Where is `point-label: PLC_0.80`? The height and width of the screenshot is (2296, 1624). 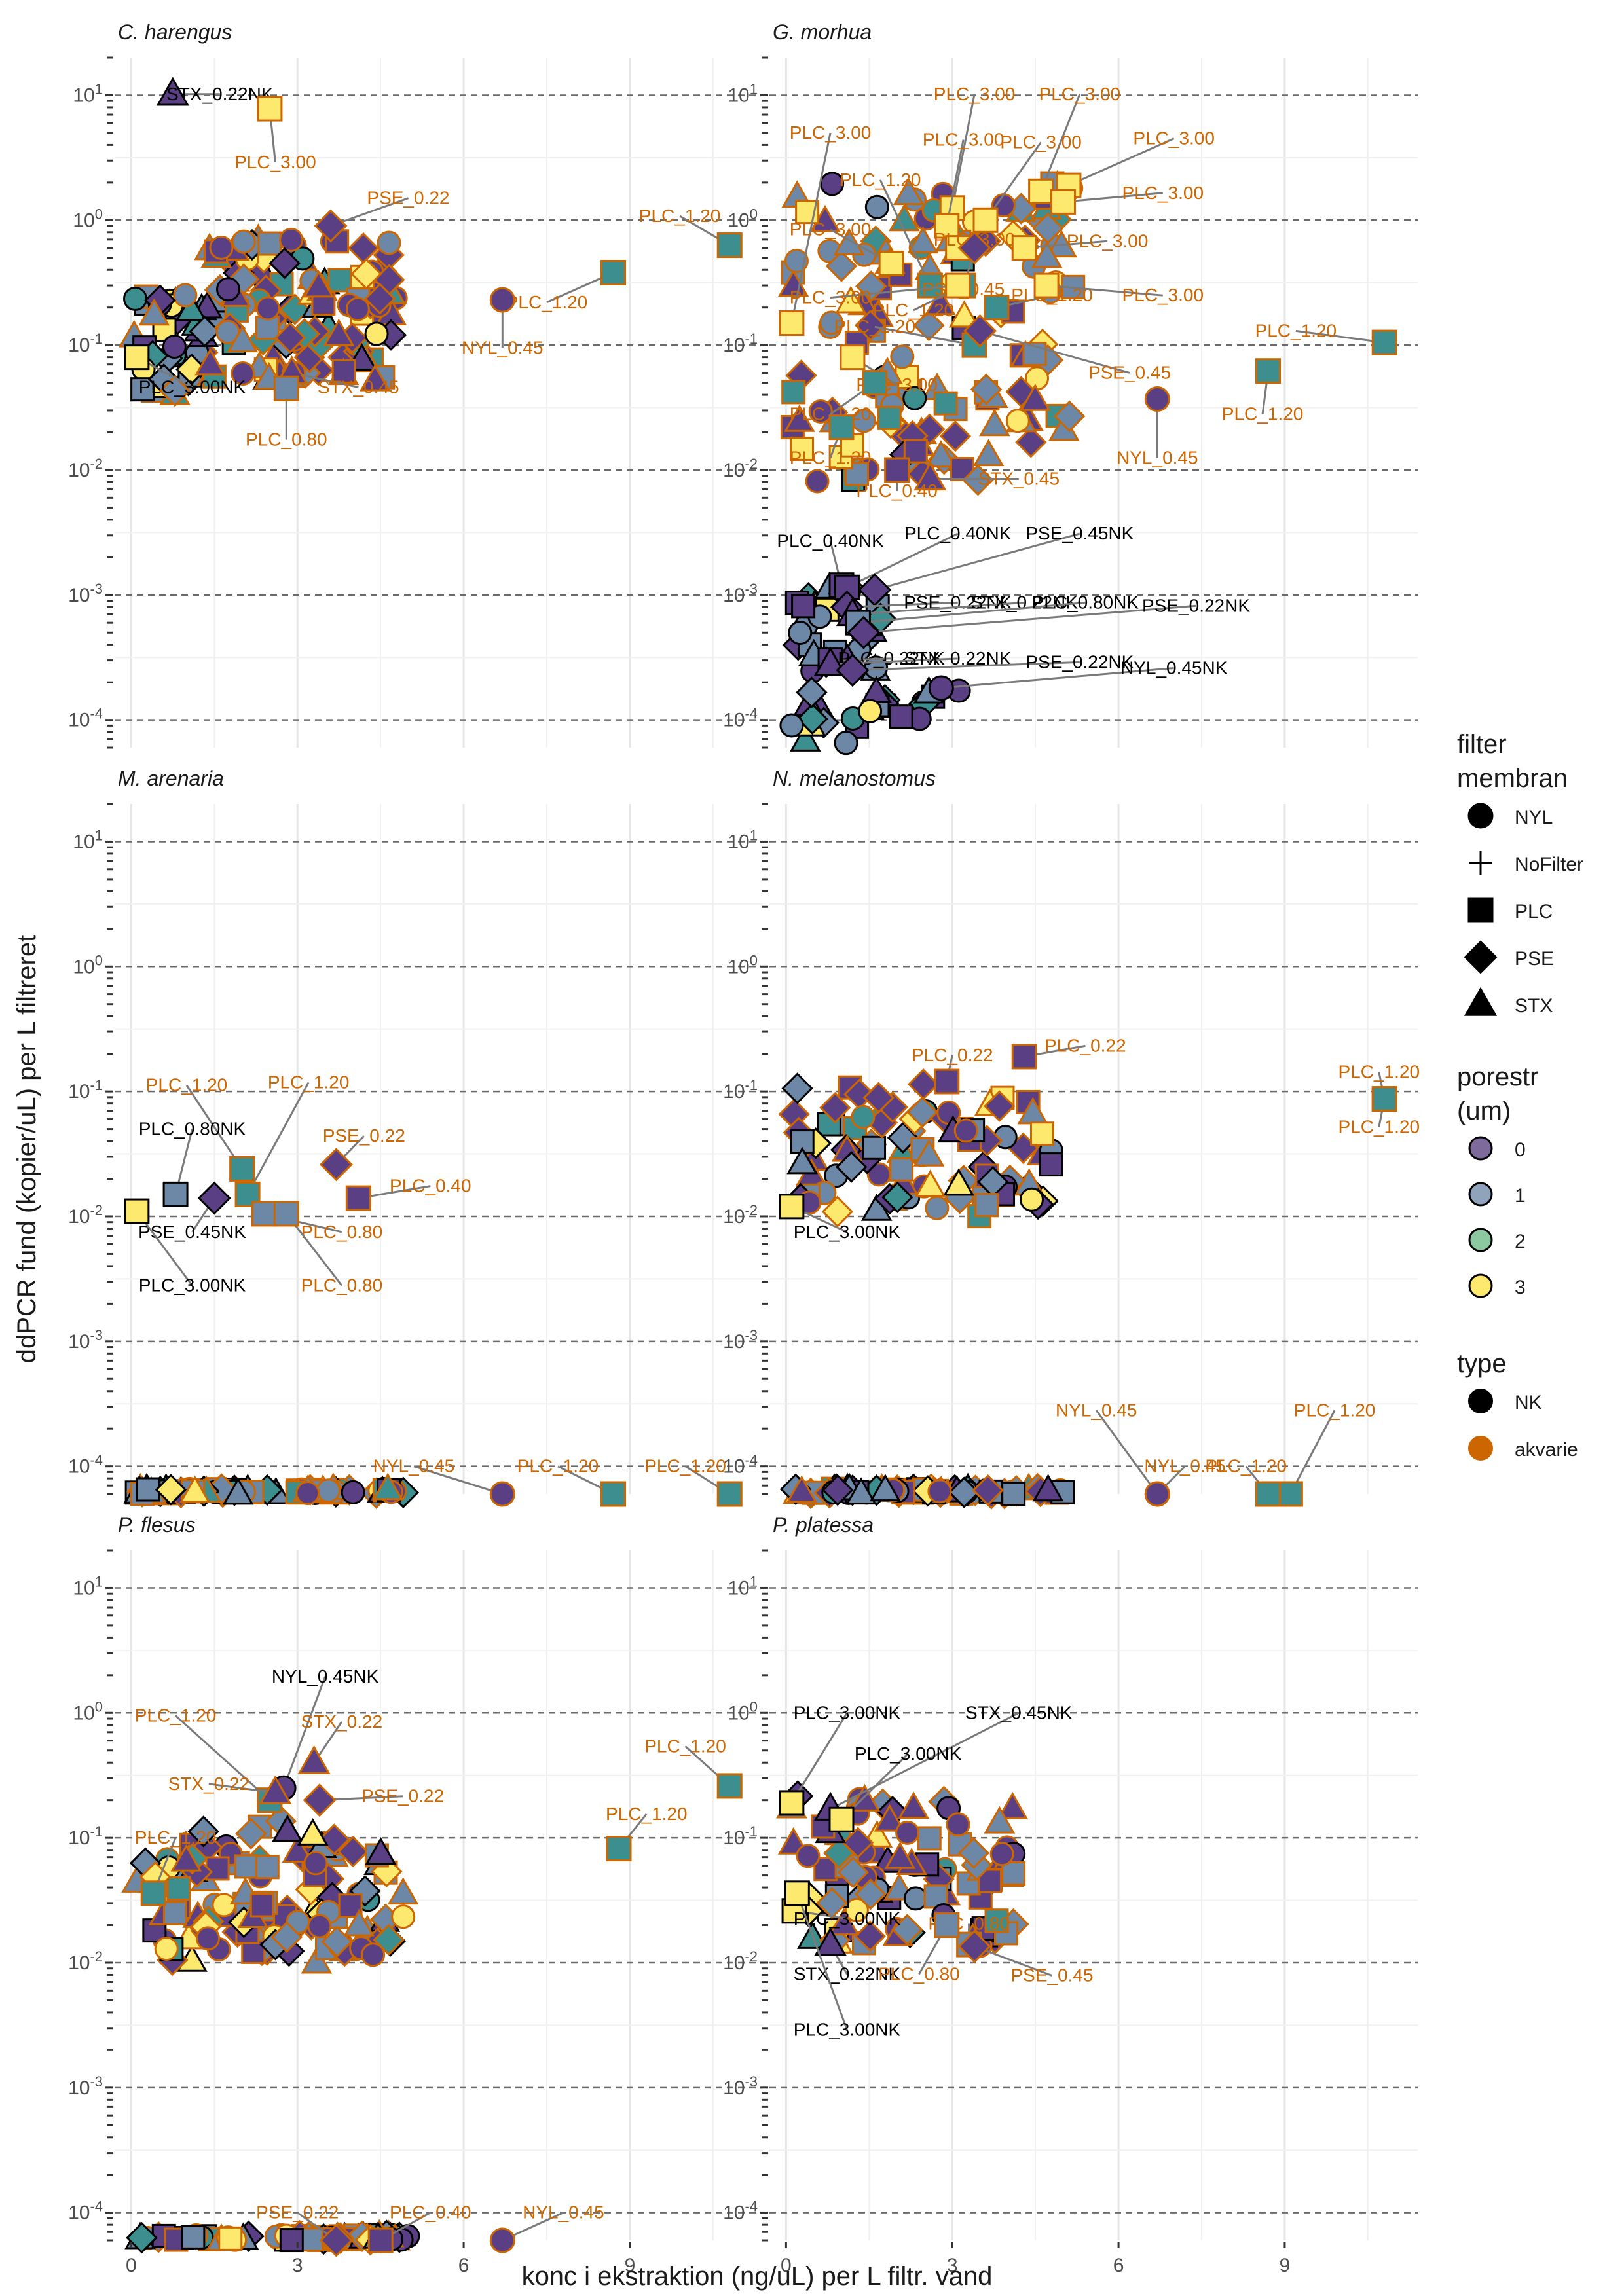
point-label: PLC_0.80 is located at coordinates (919, 1973).